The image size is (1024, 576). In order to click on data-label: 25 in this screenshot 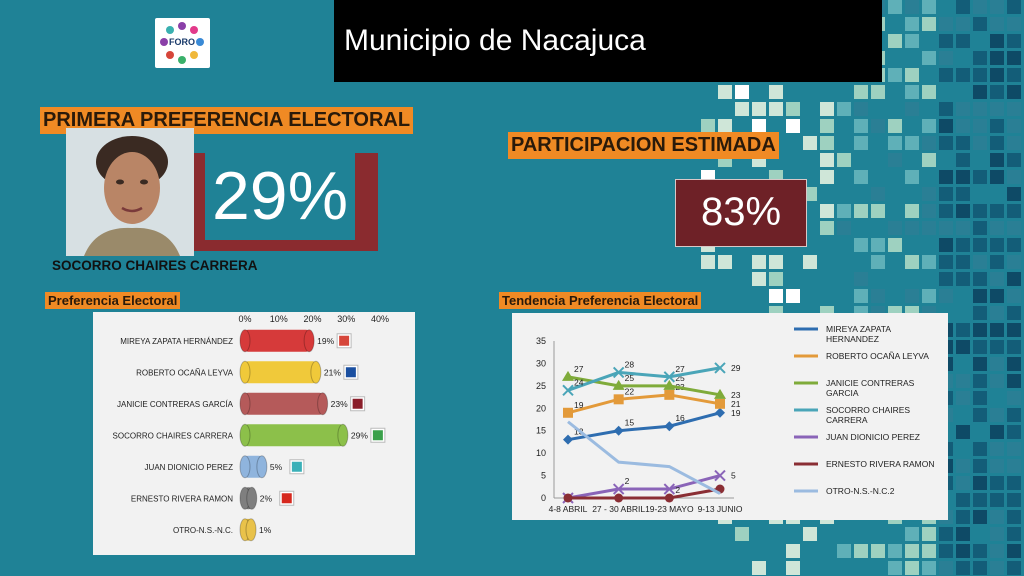, I will do `click(680, 378)`.